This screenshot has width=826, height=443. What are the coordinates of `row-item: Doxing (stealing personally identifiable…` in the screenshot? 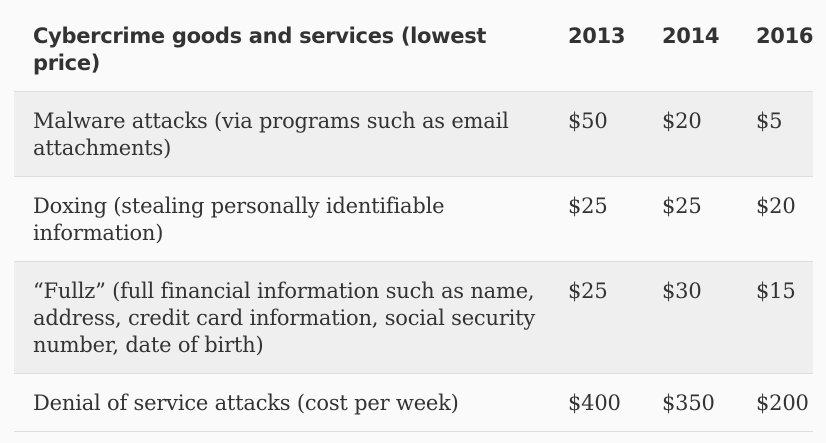 It's located at (239, 219).